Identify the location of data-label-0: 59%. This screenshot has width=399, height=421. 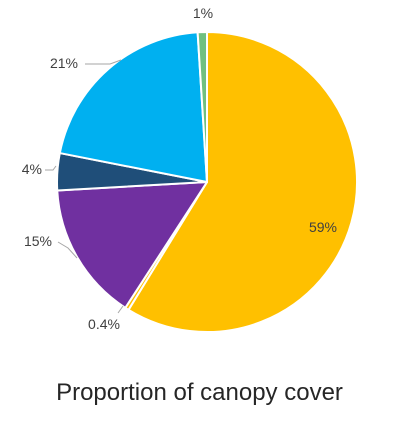
(323, 227).